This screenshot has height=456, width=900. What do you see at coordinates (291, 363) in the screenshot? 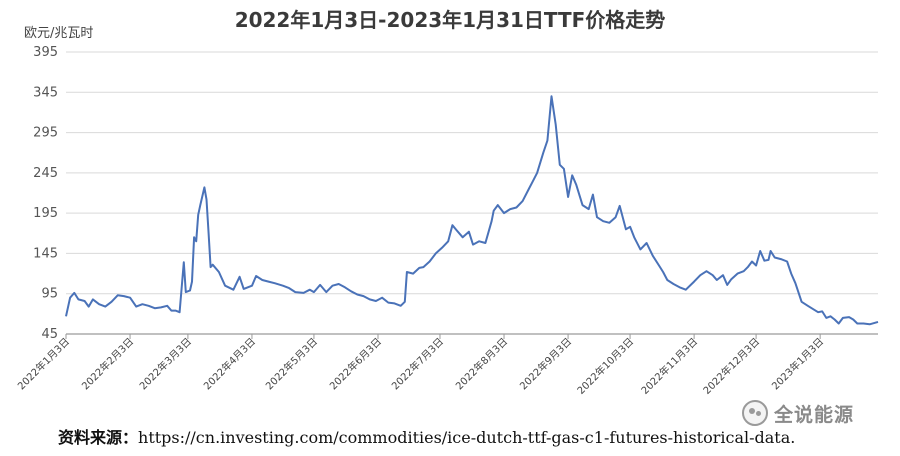
I see `x-tick-label: 2022年5月3日` at bounding box center [291, 363].